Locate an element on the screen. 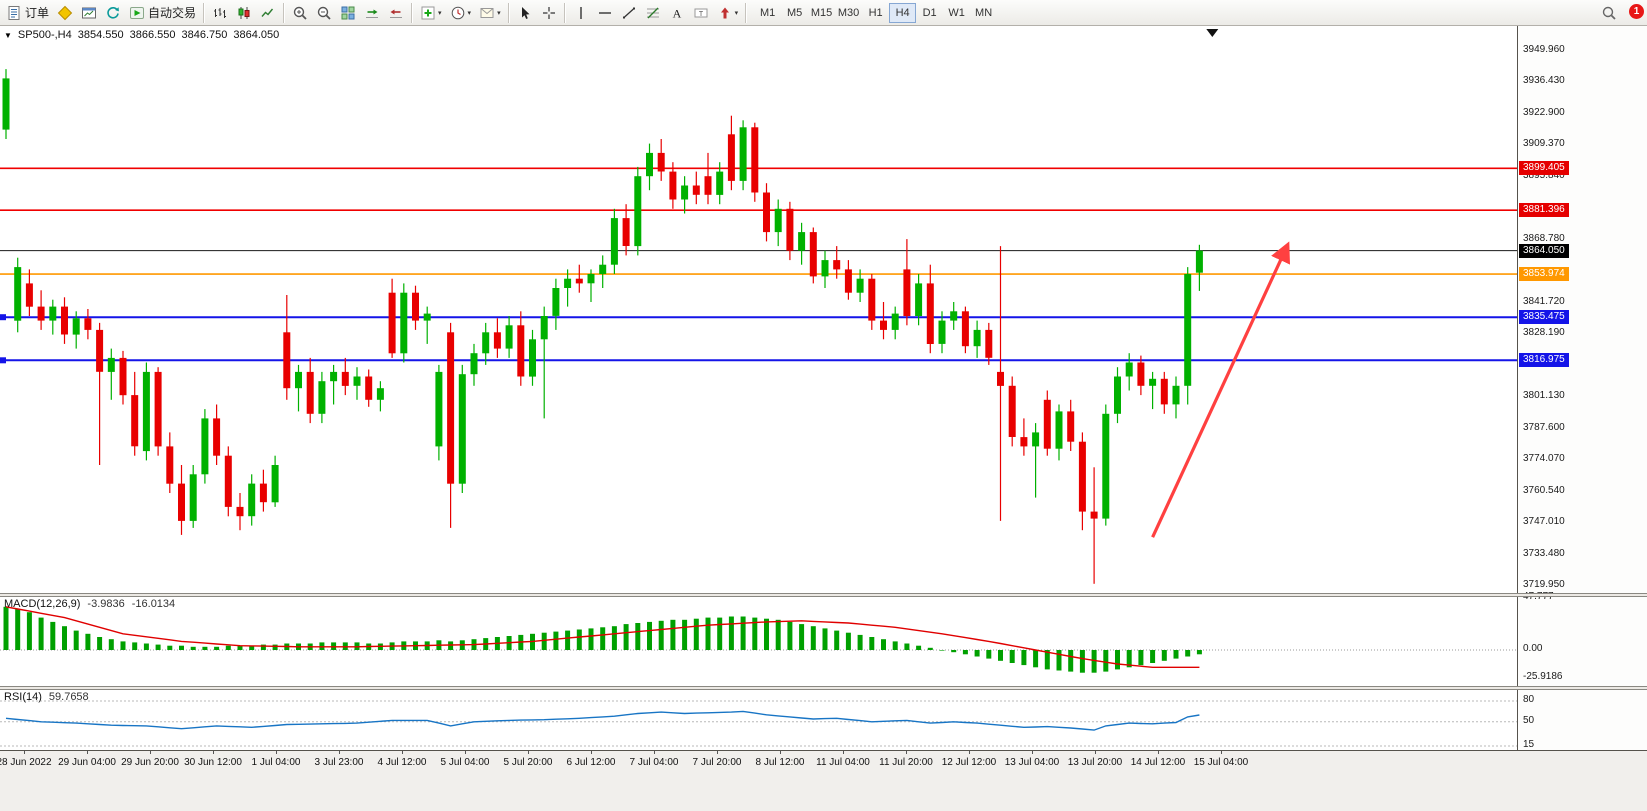 Image resolution: width=1647 pixels, height=811 pixels. shapes-icon is located at coordinates (724, 12).